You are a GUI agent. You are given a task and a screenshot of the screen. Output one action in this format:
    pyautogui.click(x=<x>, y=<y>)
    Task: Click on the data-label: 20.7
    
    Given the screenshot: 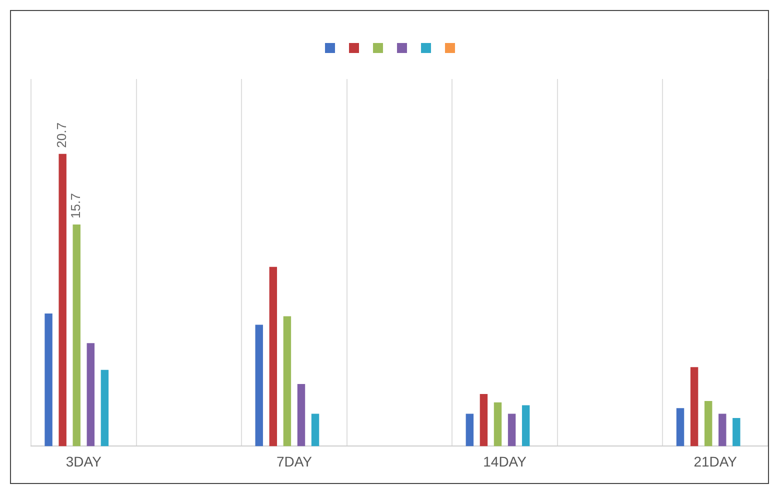 What is the action you would take?
    pyautogui.click(x=62, y=135)
    